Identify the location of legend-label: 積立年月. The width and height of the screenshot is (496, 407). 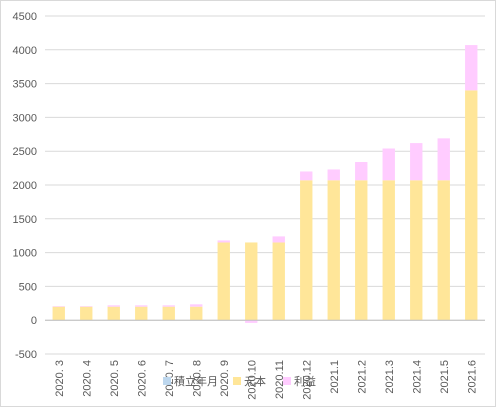
(196, 381).